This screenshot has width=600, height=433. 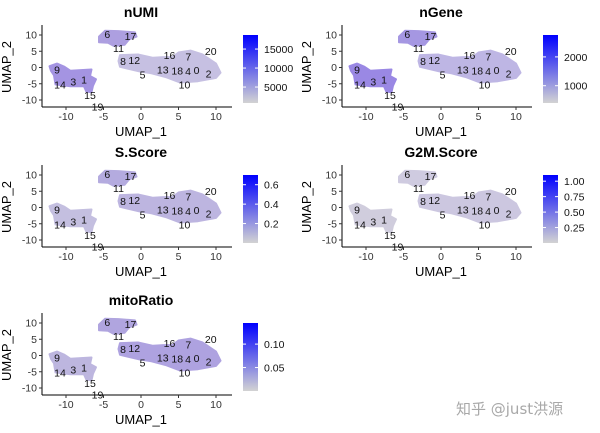 I want to click on colorbar-tick-label: 0.6, so click(x=271, y=186).